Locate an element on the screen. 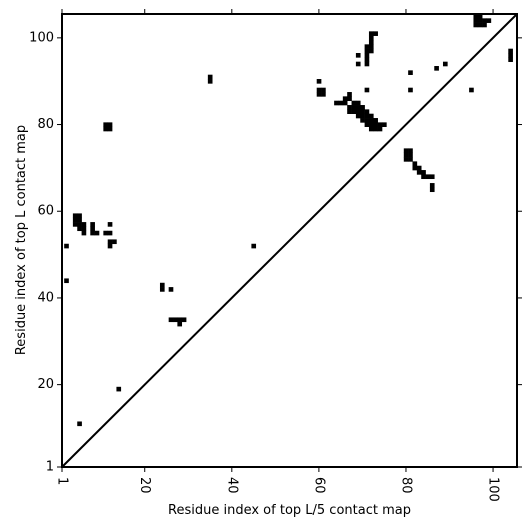 The image size is (531, 531). y-axis-label: Residue index of top L contact map is located at coordinates (21, 240).